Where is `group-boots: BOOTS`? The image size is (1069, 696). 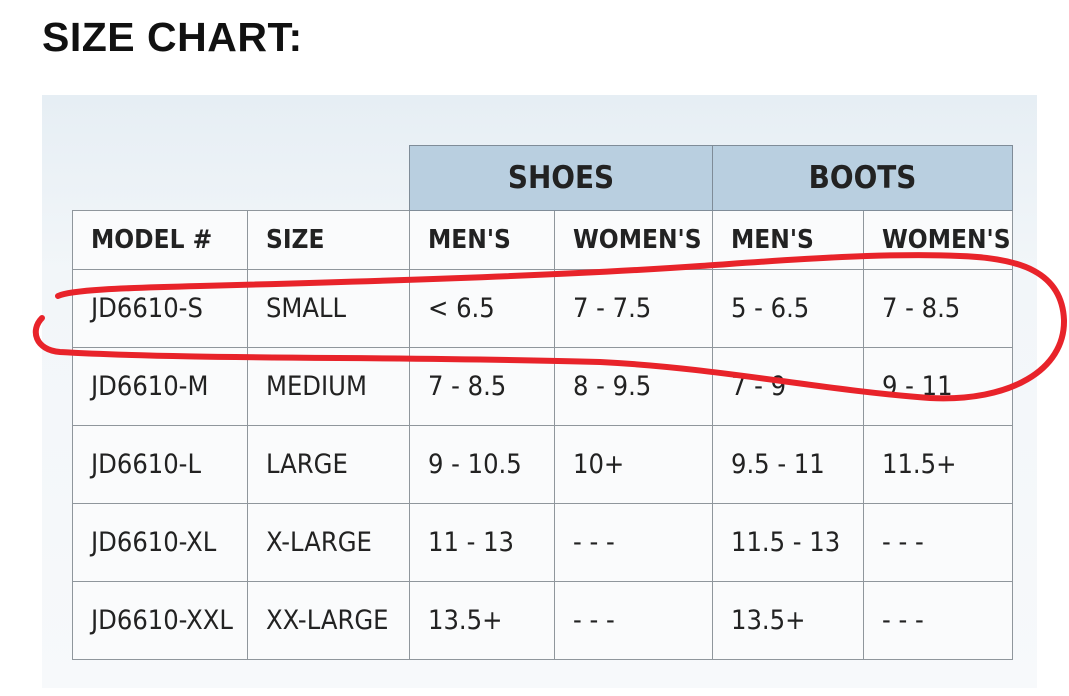 group-boots: BOOTS is located at coordinates (862, 178).